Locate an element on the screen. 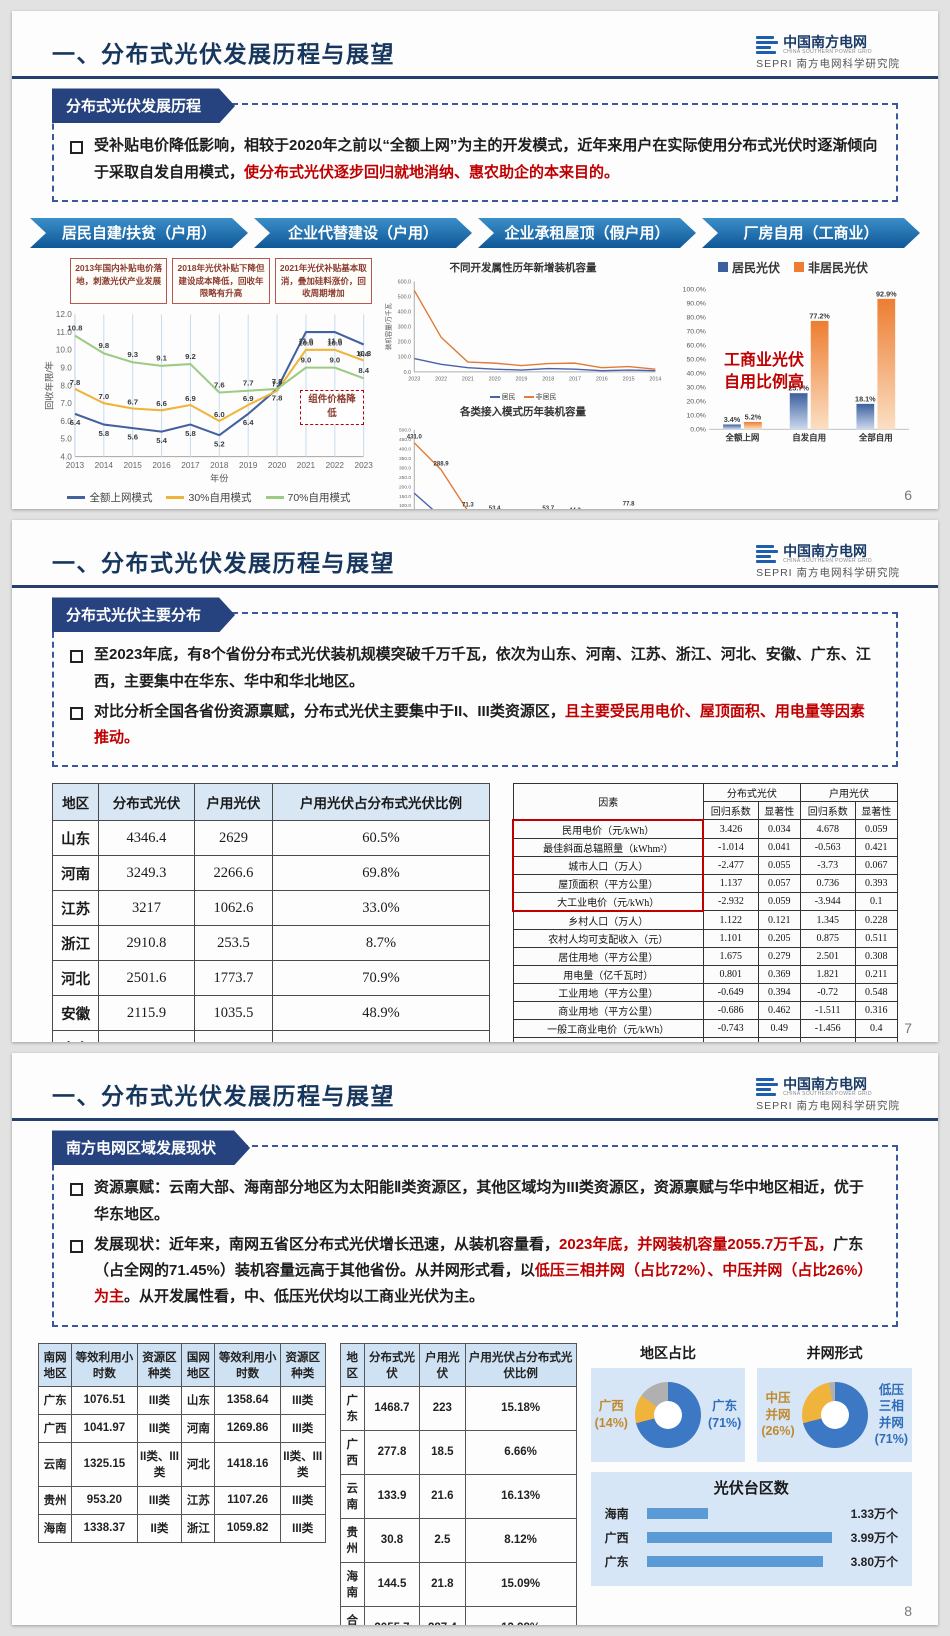  svg-text: 2014 is located at coordinates (104, 465).